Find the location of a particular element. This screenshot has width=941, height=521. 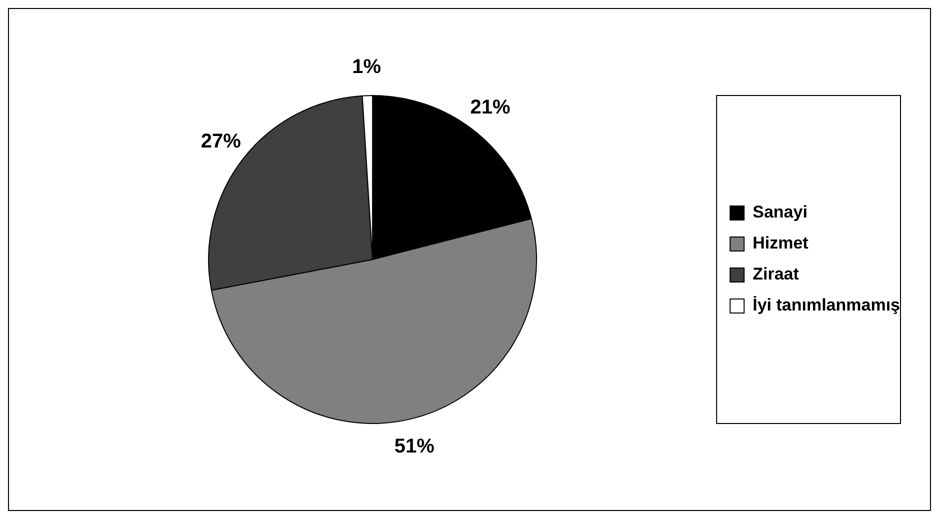

legend-label: Sanayi is located at coordinates (780, 212).